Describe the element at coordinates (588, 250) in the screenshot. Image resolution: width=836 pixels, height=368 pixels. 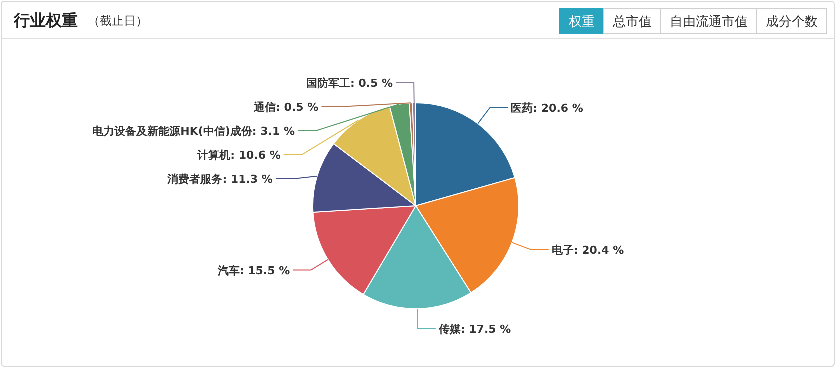
I see `slice-label: 电子: 20.4 %` at that location.